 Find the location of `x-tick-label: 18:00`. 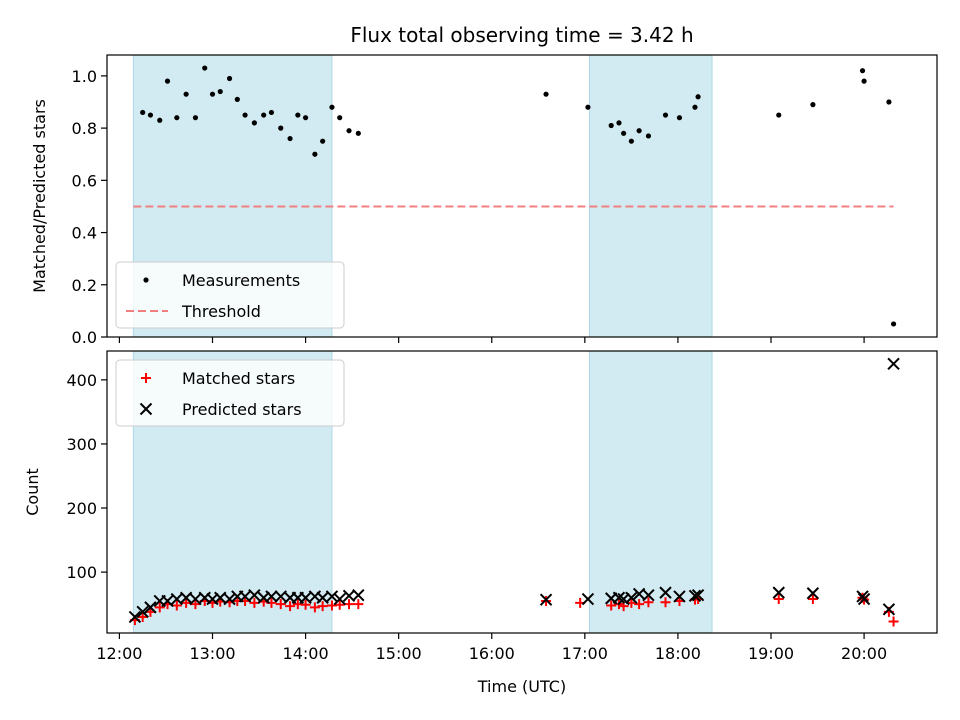

x-tick-label: 18:00 is located at coordinates (678, 653).